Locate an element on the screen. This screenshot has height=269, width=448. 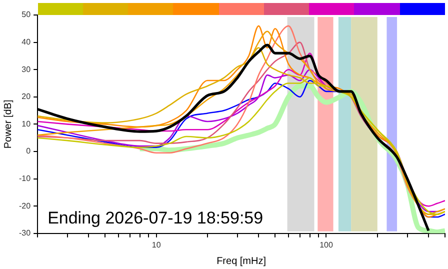
x-axis-title: Freq [mHz] is located at coordinates (241, 261).